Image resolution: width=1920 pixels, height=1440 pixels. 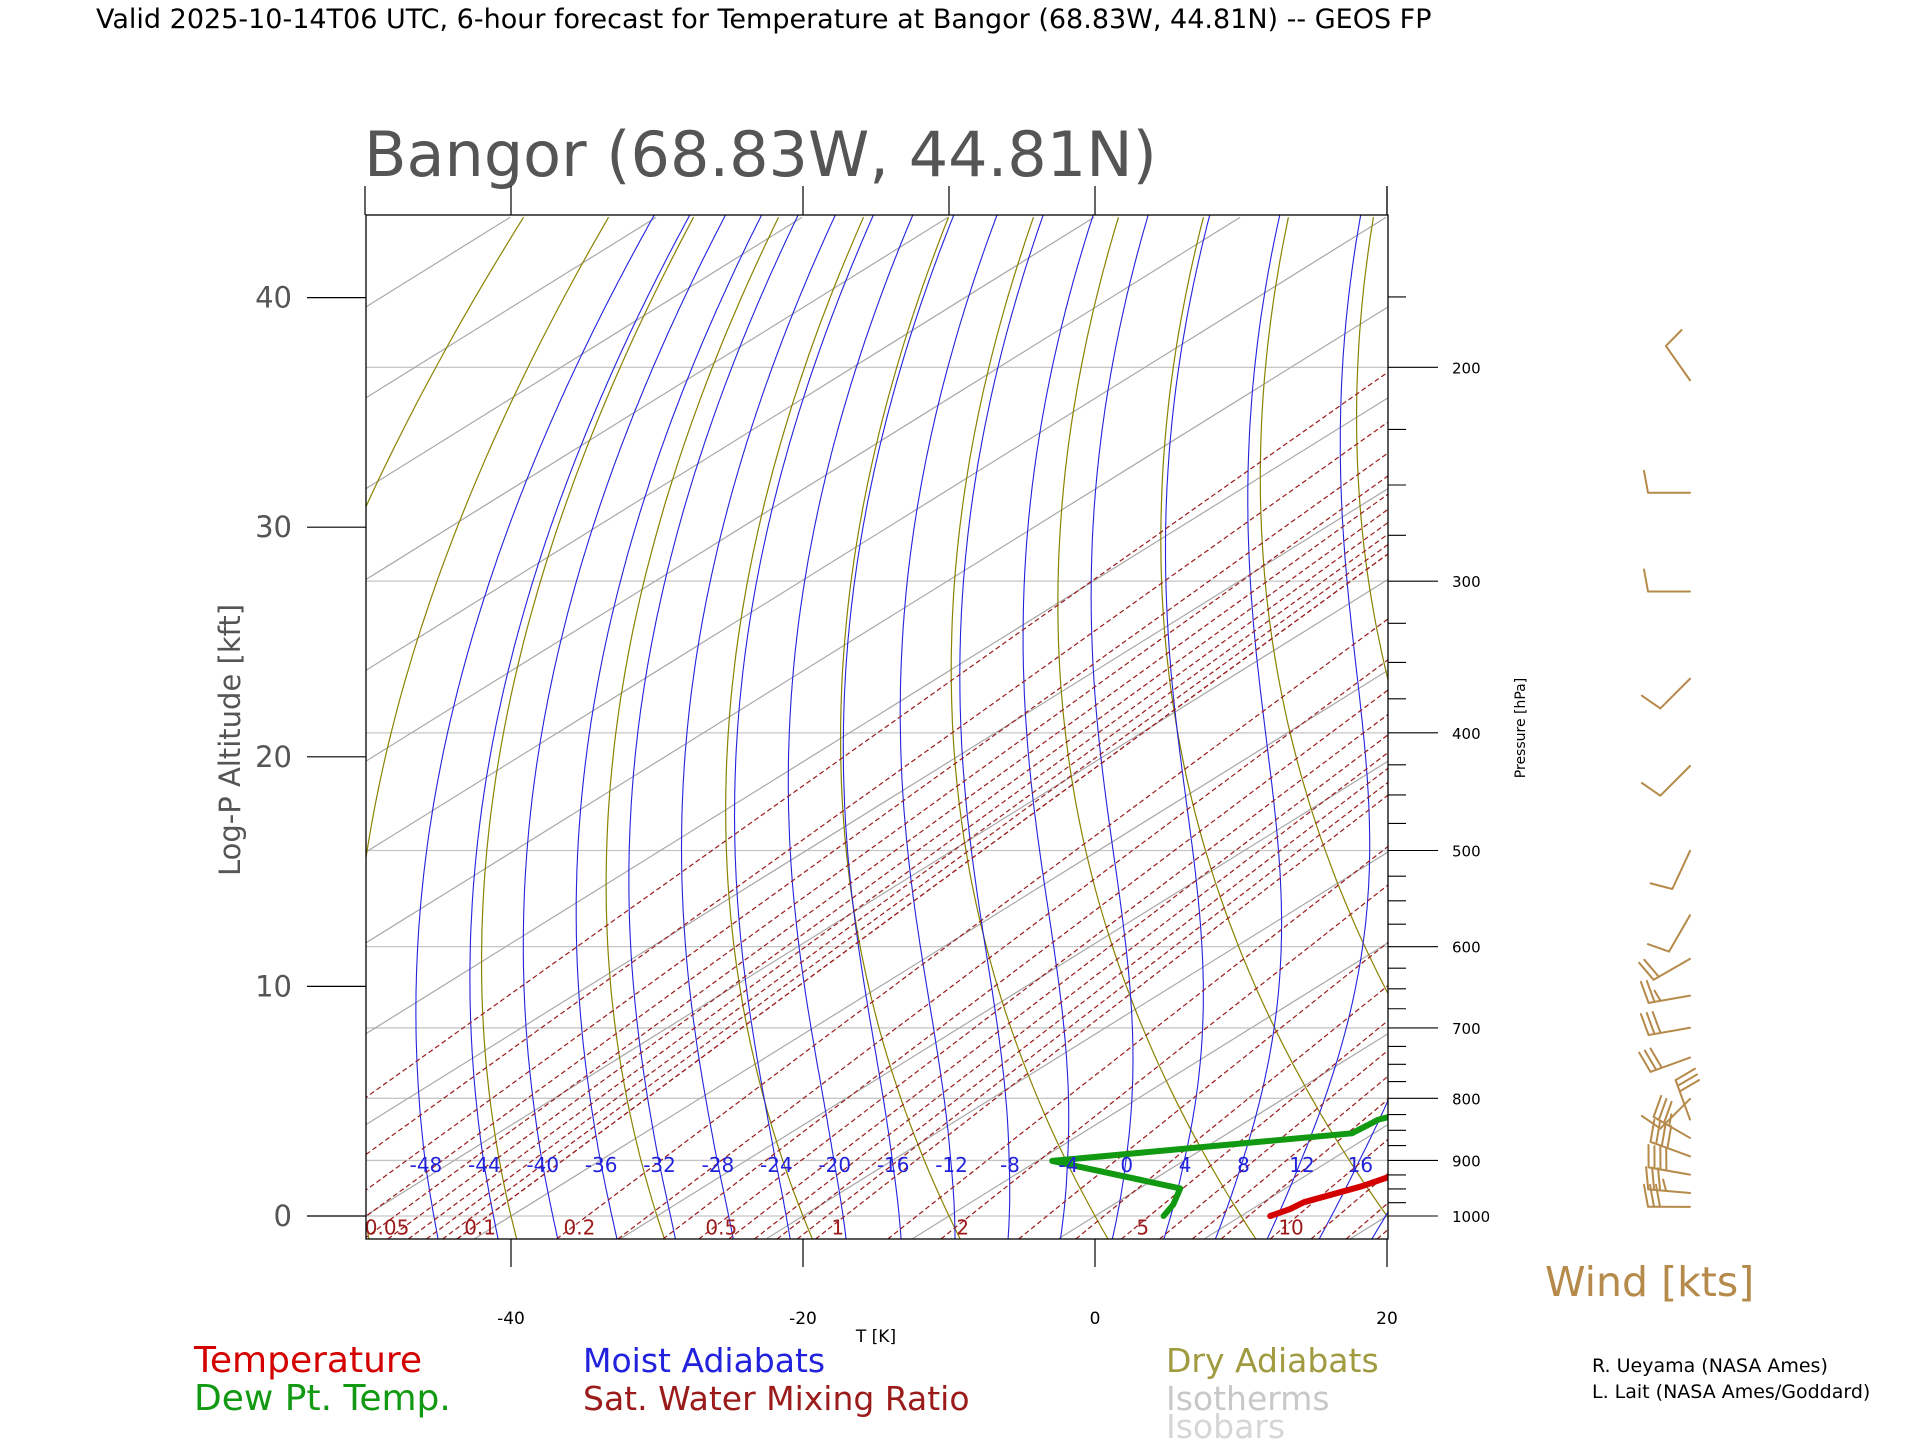 I want to click on moist-adiabat-label: -32, so click(x=659, y=1165).